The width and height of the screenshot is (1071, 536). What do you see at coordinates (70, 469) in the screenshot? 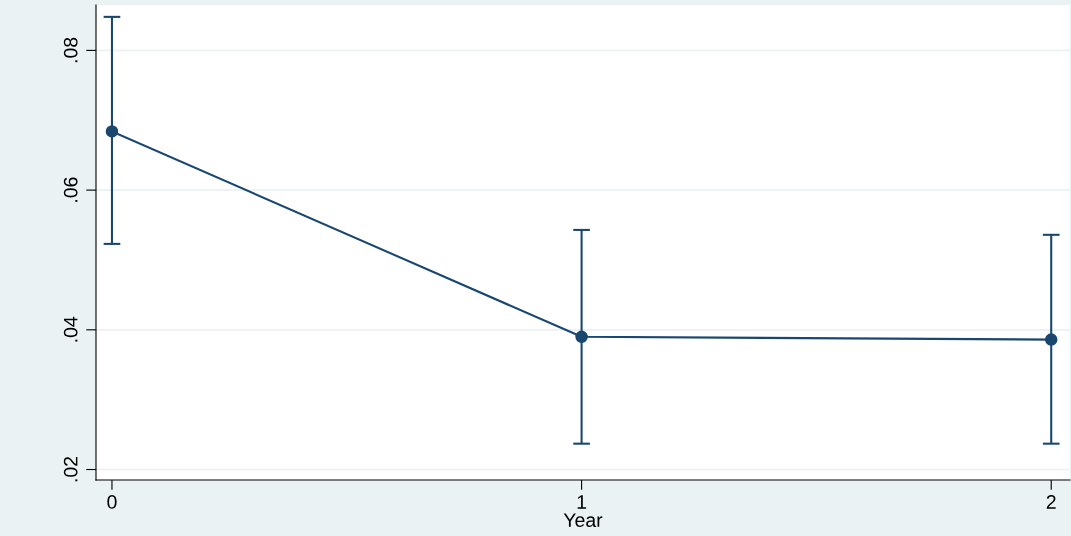
I see `y-tick-label: .02` at bounding box center [70, 469].